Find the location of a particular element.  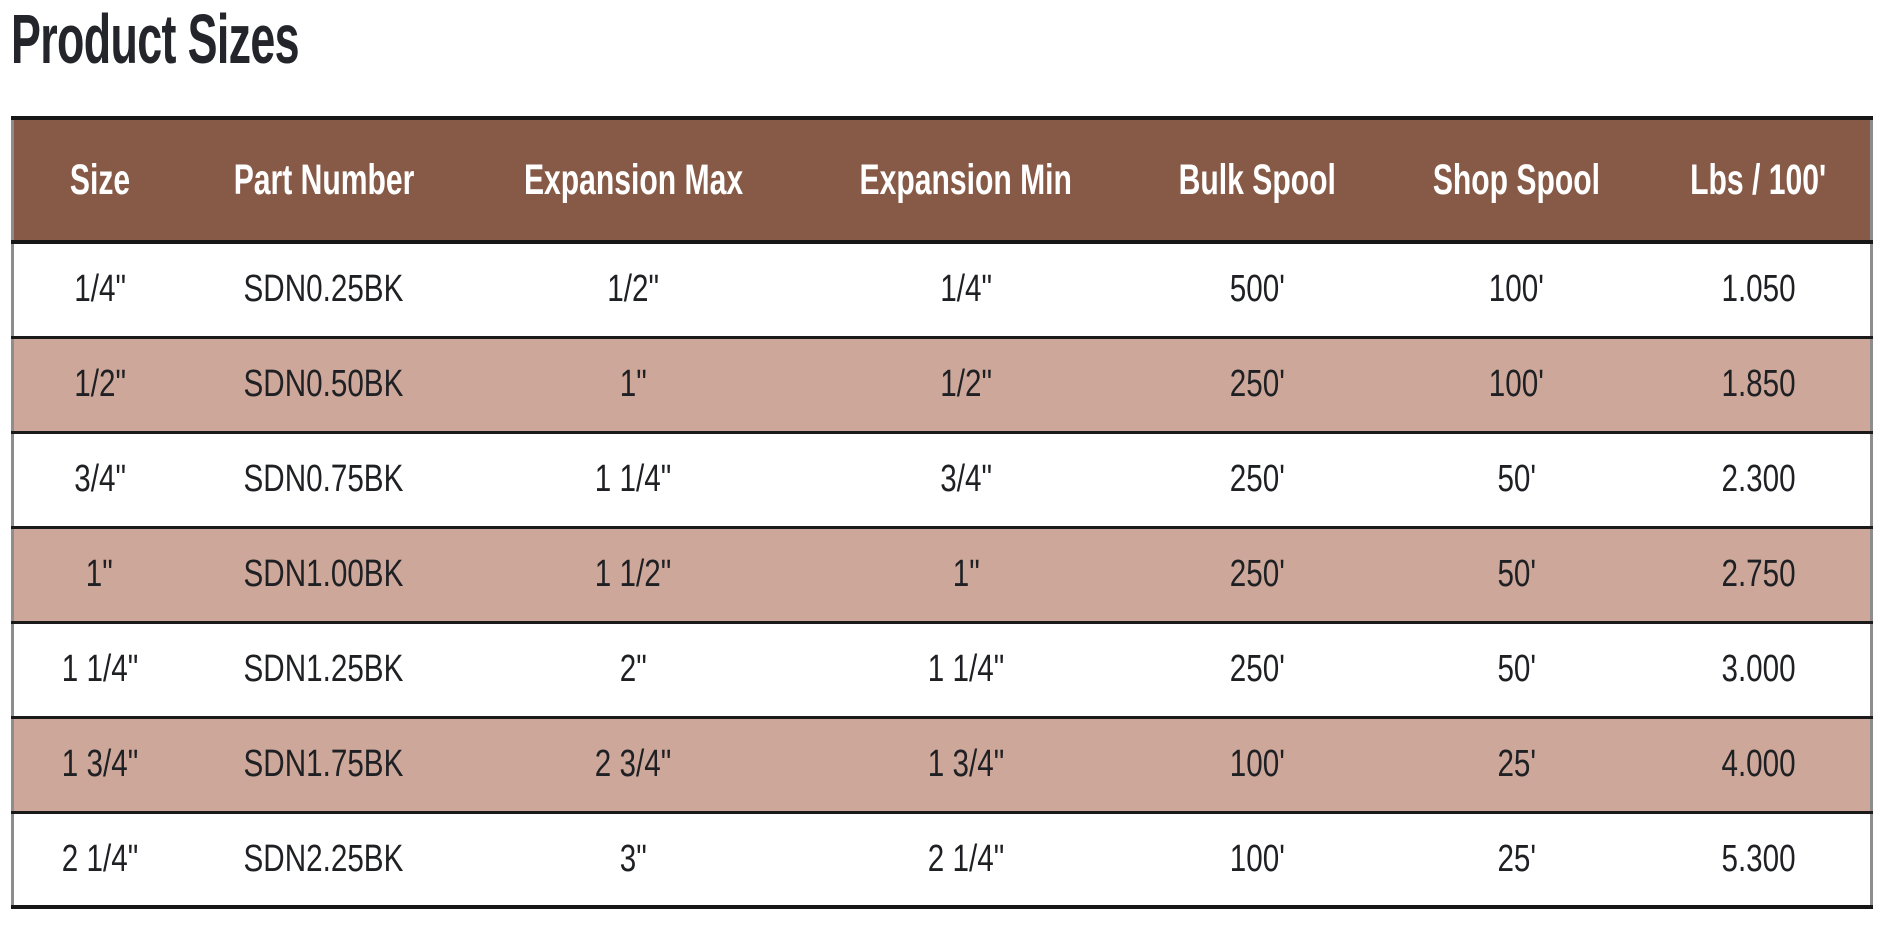

cell-expansion-min: 1 3/4" is located at coordinates (965, 764).